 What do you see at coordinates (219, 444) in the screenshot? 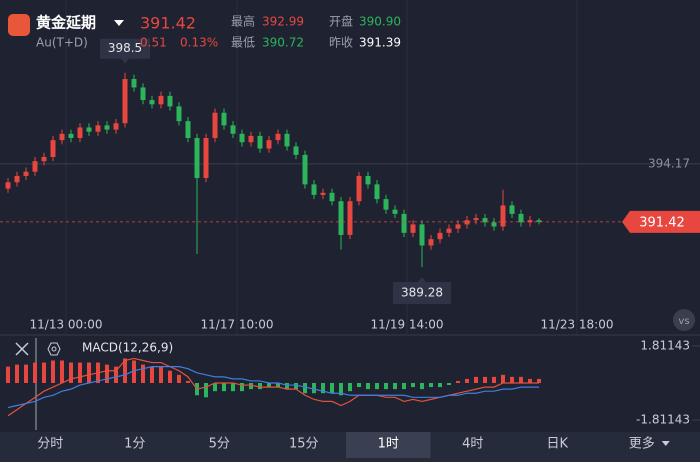
I see `tab: 5分` at bounding box center [219, 444].